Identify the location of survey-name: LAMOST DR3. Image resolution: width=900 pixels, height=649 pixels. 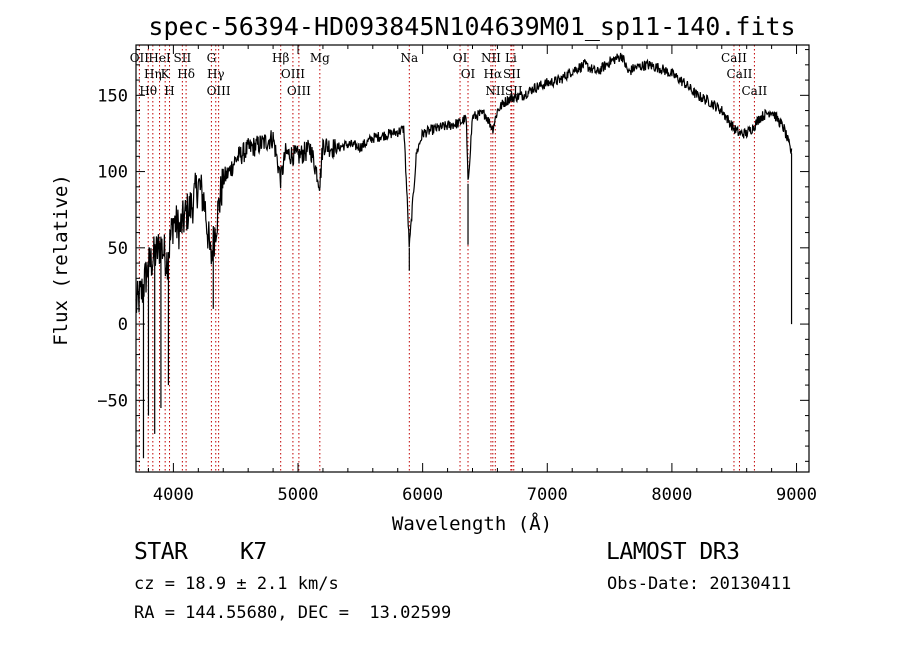
(673, 552).